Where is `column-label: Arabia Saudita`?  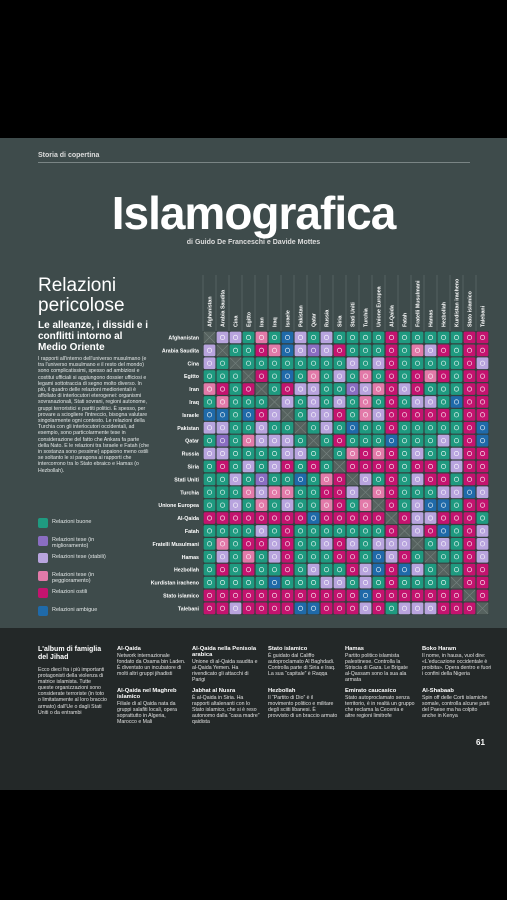 column-label: Arabia Saudita is located at coordinates (224, 308).